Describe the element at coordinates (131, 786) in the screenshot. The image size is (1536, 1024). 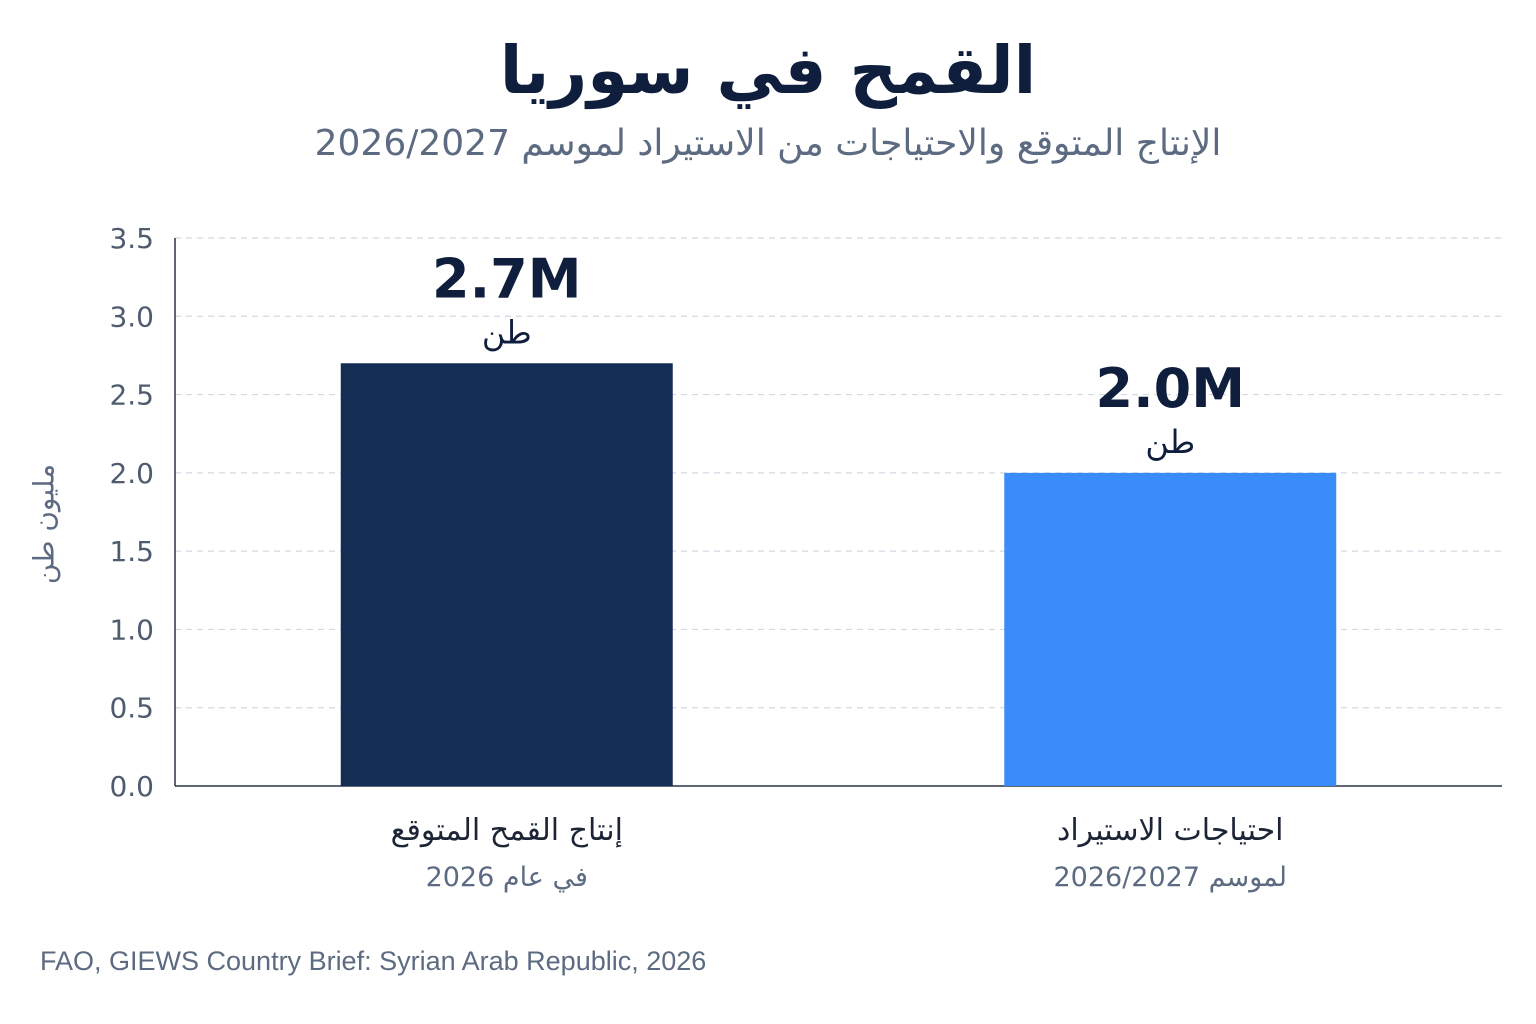
I see `y-tick-label: 0.0` at that location.